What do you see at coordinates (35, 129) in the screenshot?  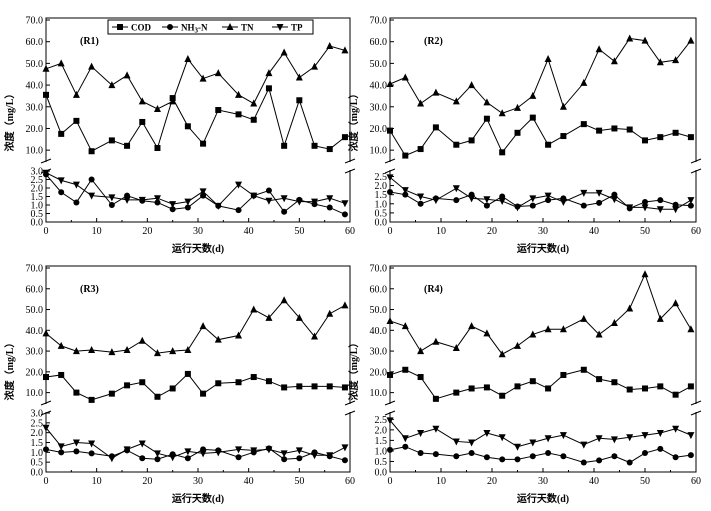 I see `y-tick-label: 20.0` at bounding box center [35, 129].